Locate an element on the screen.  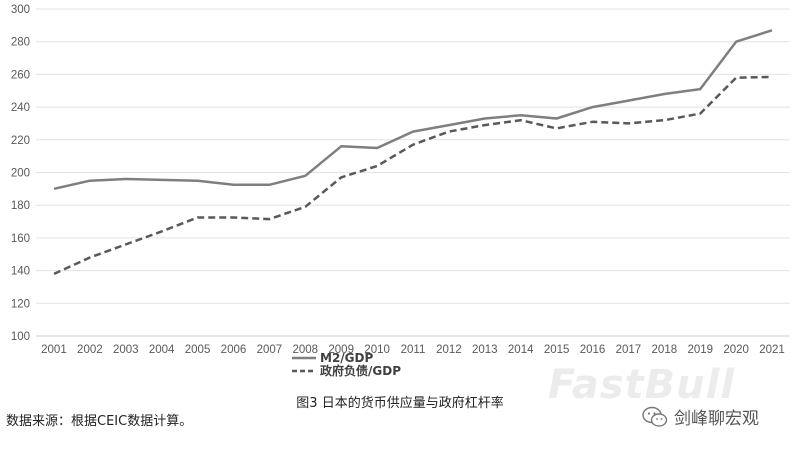
wechat-account-badge: 剑峰聊宏观 is located at coordinates (700, 416).